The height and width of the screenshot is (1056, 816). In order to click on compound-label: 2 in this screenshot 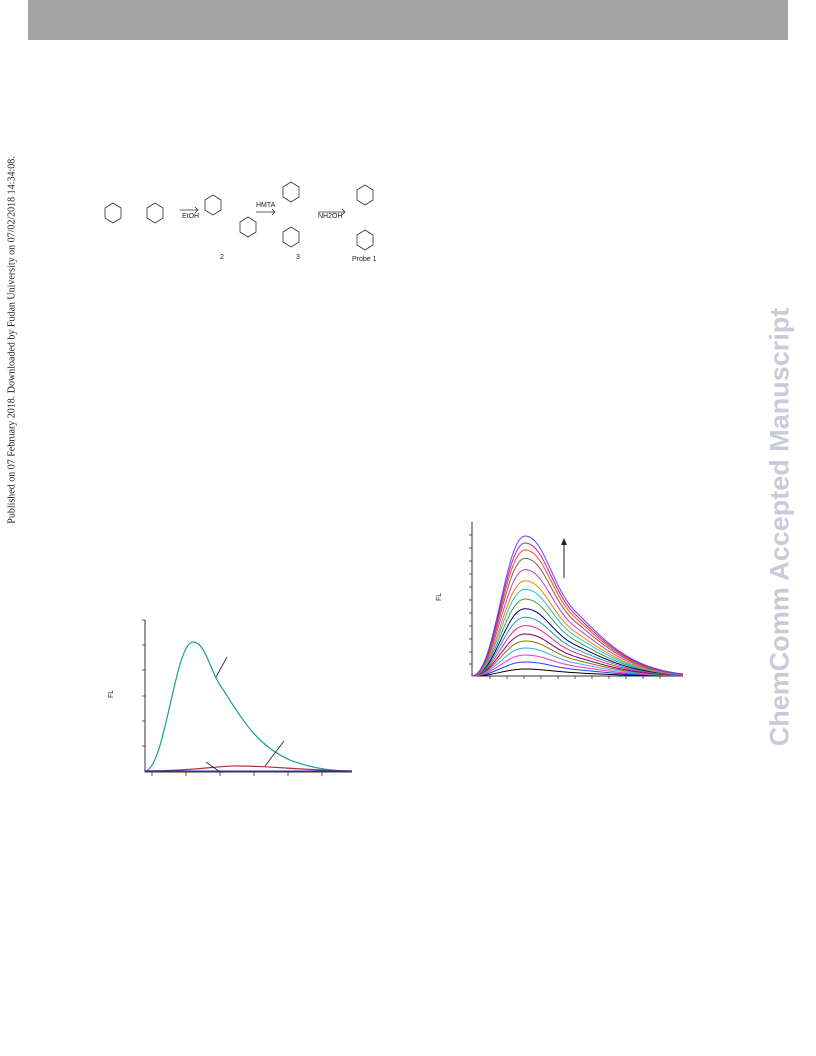, I will do `click(222, 257)`.